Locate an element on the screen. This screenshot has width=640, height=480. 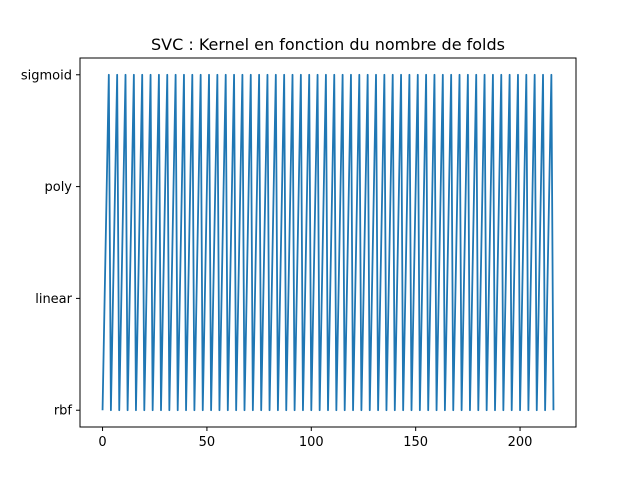
x-tick-label: 0 is located at coordinates (102, 442).